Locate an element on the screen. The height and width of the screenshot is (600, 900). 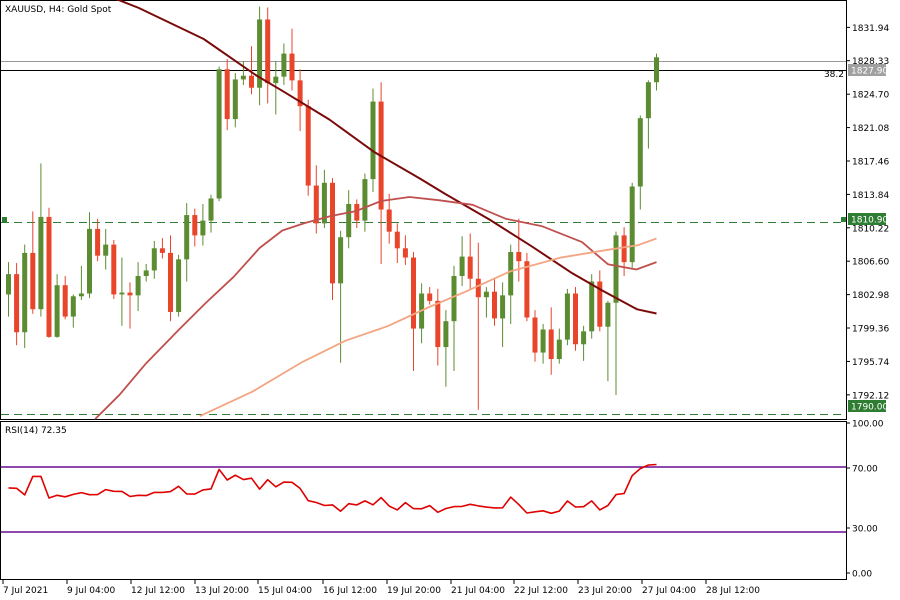
current-price-label: 1827.90 is located at coordinates (868, 70).